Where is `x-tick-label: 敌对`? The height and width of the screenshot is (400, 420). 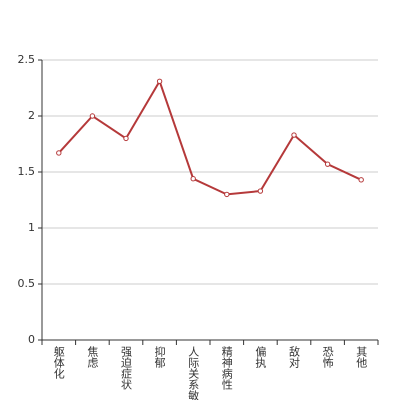
x-tick-label: 敌对 is located at coordinates (294, 356).